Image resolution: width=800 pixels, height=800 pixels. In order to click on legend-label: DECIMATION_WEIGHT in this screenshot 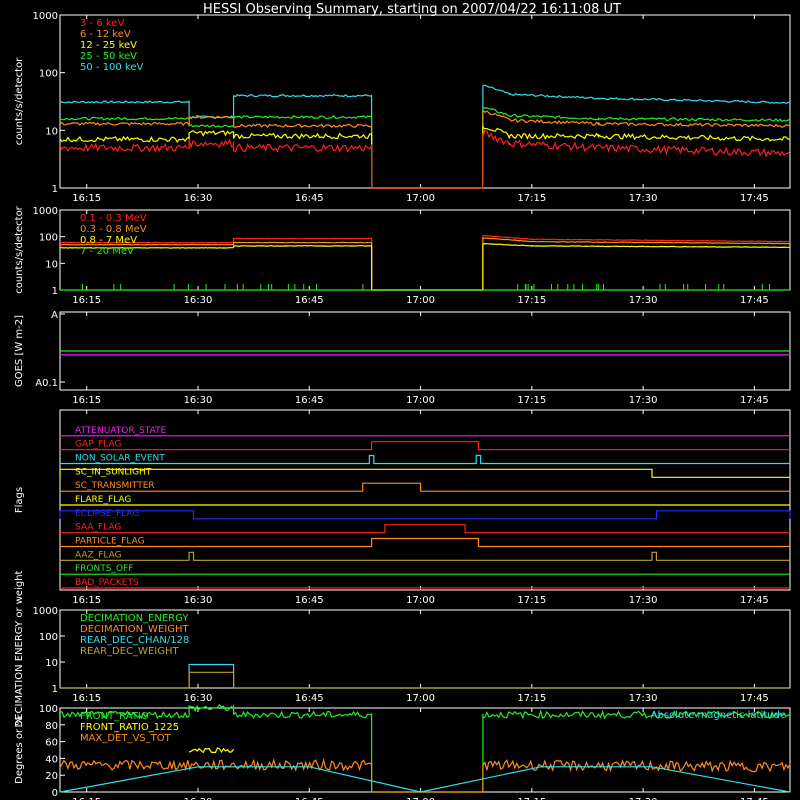, I will do `click(134, 629)`.